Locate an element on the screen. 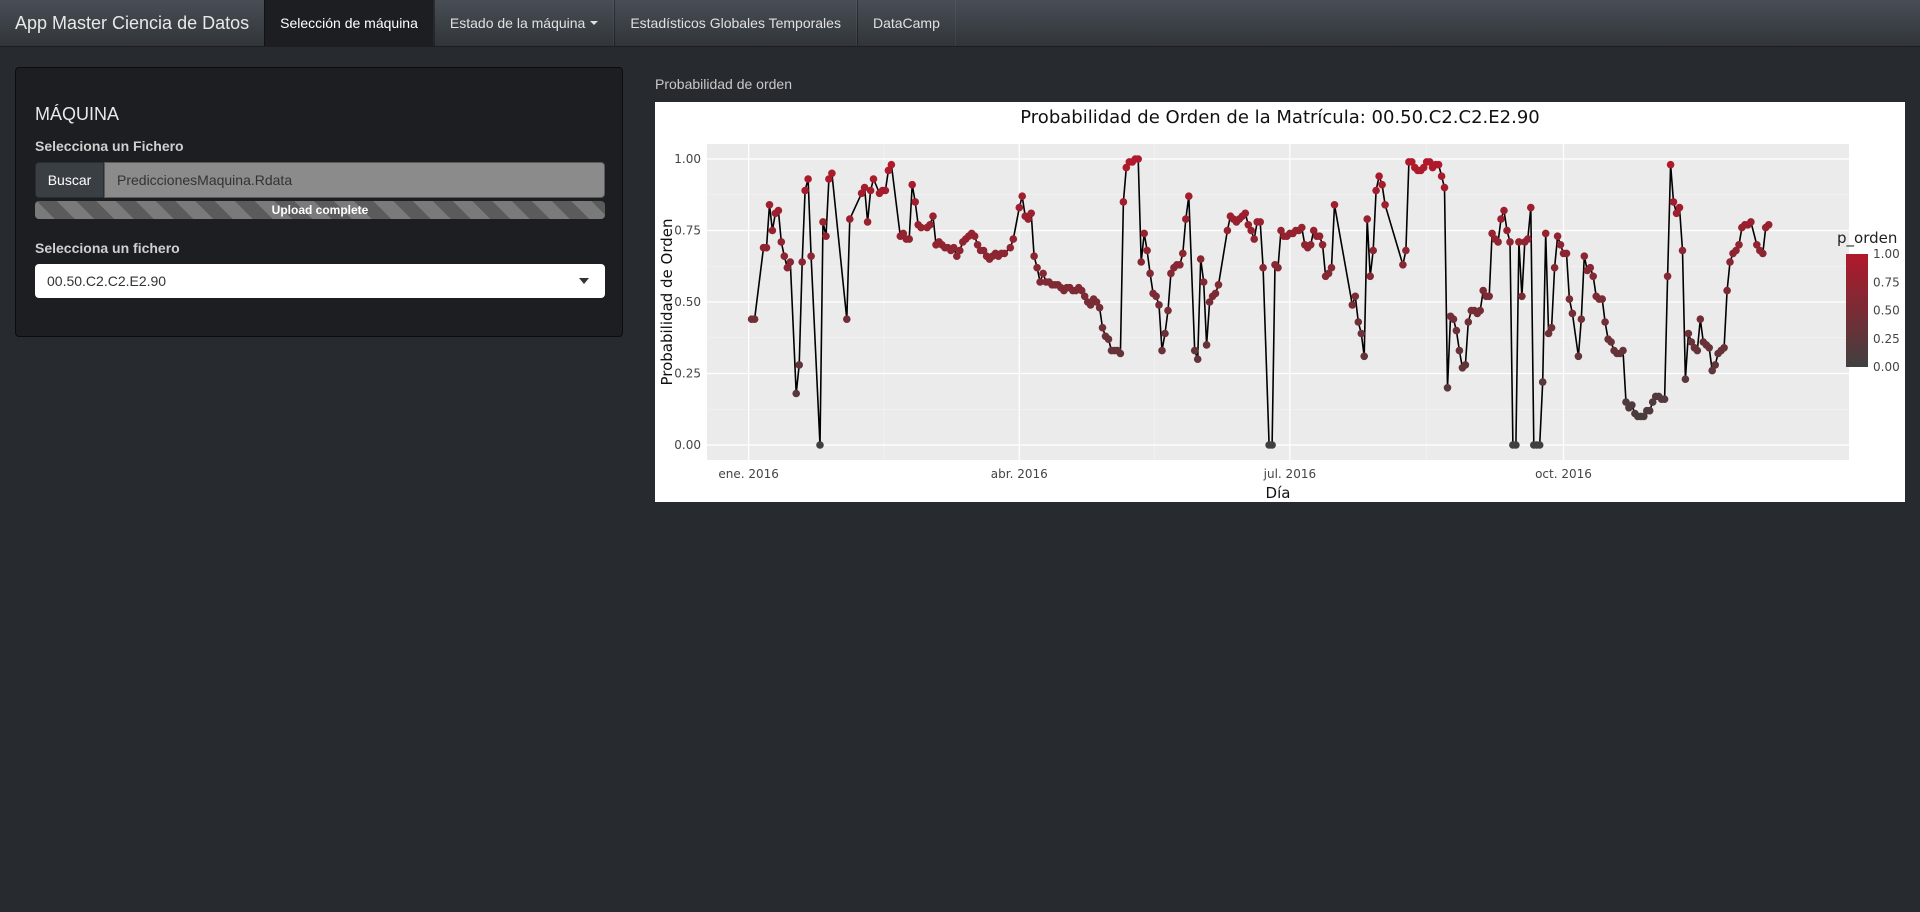 The image size is (1920, 912). file-select: 00.50.C2.C2.E2.90 is located at coordinates (320, 281).